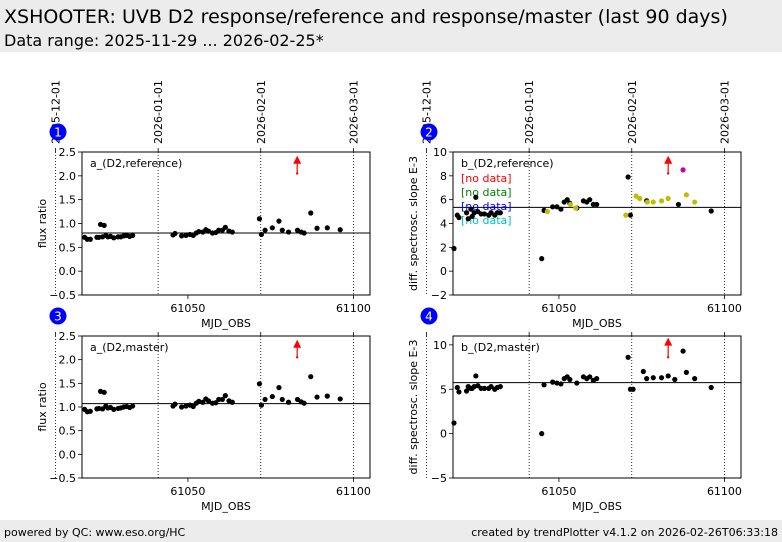 The width and height of the screenshot is (782, 542). I want to click on y-tick-label: −0.5, so click(62, 478).